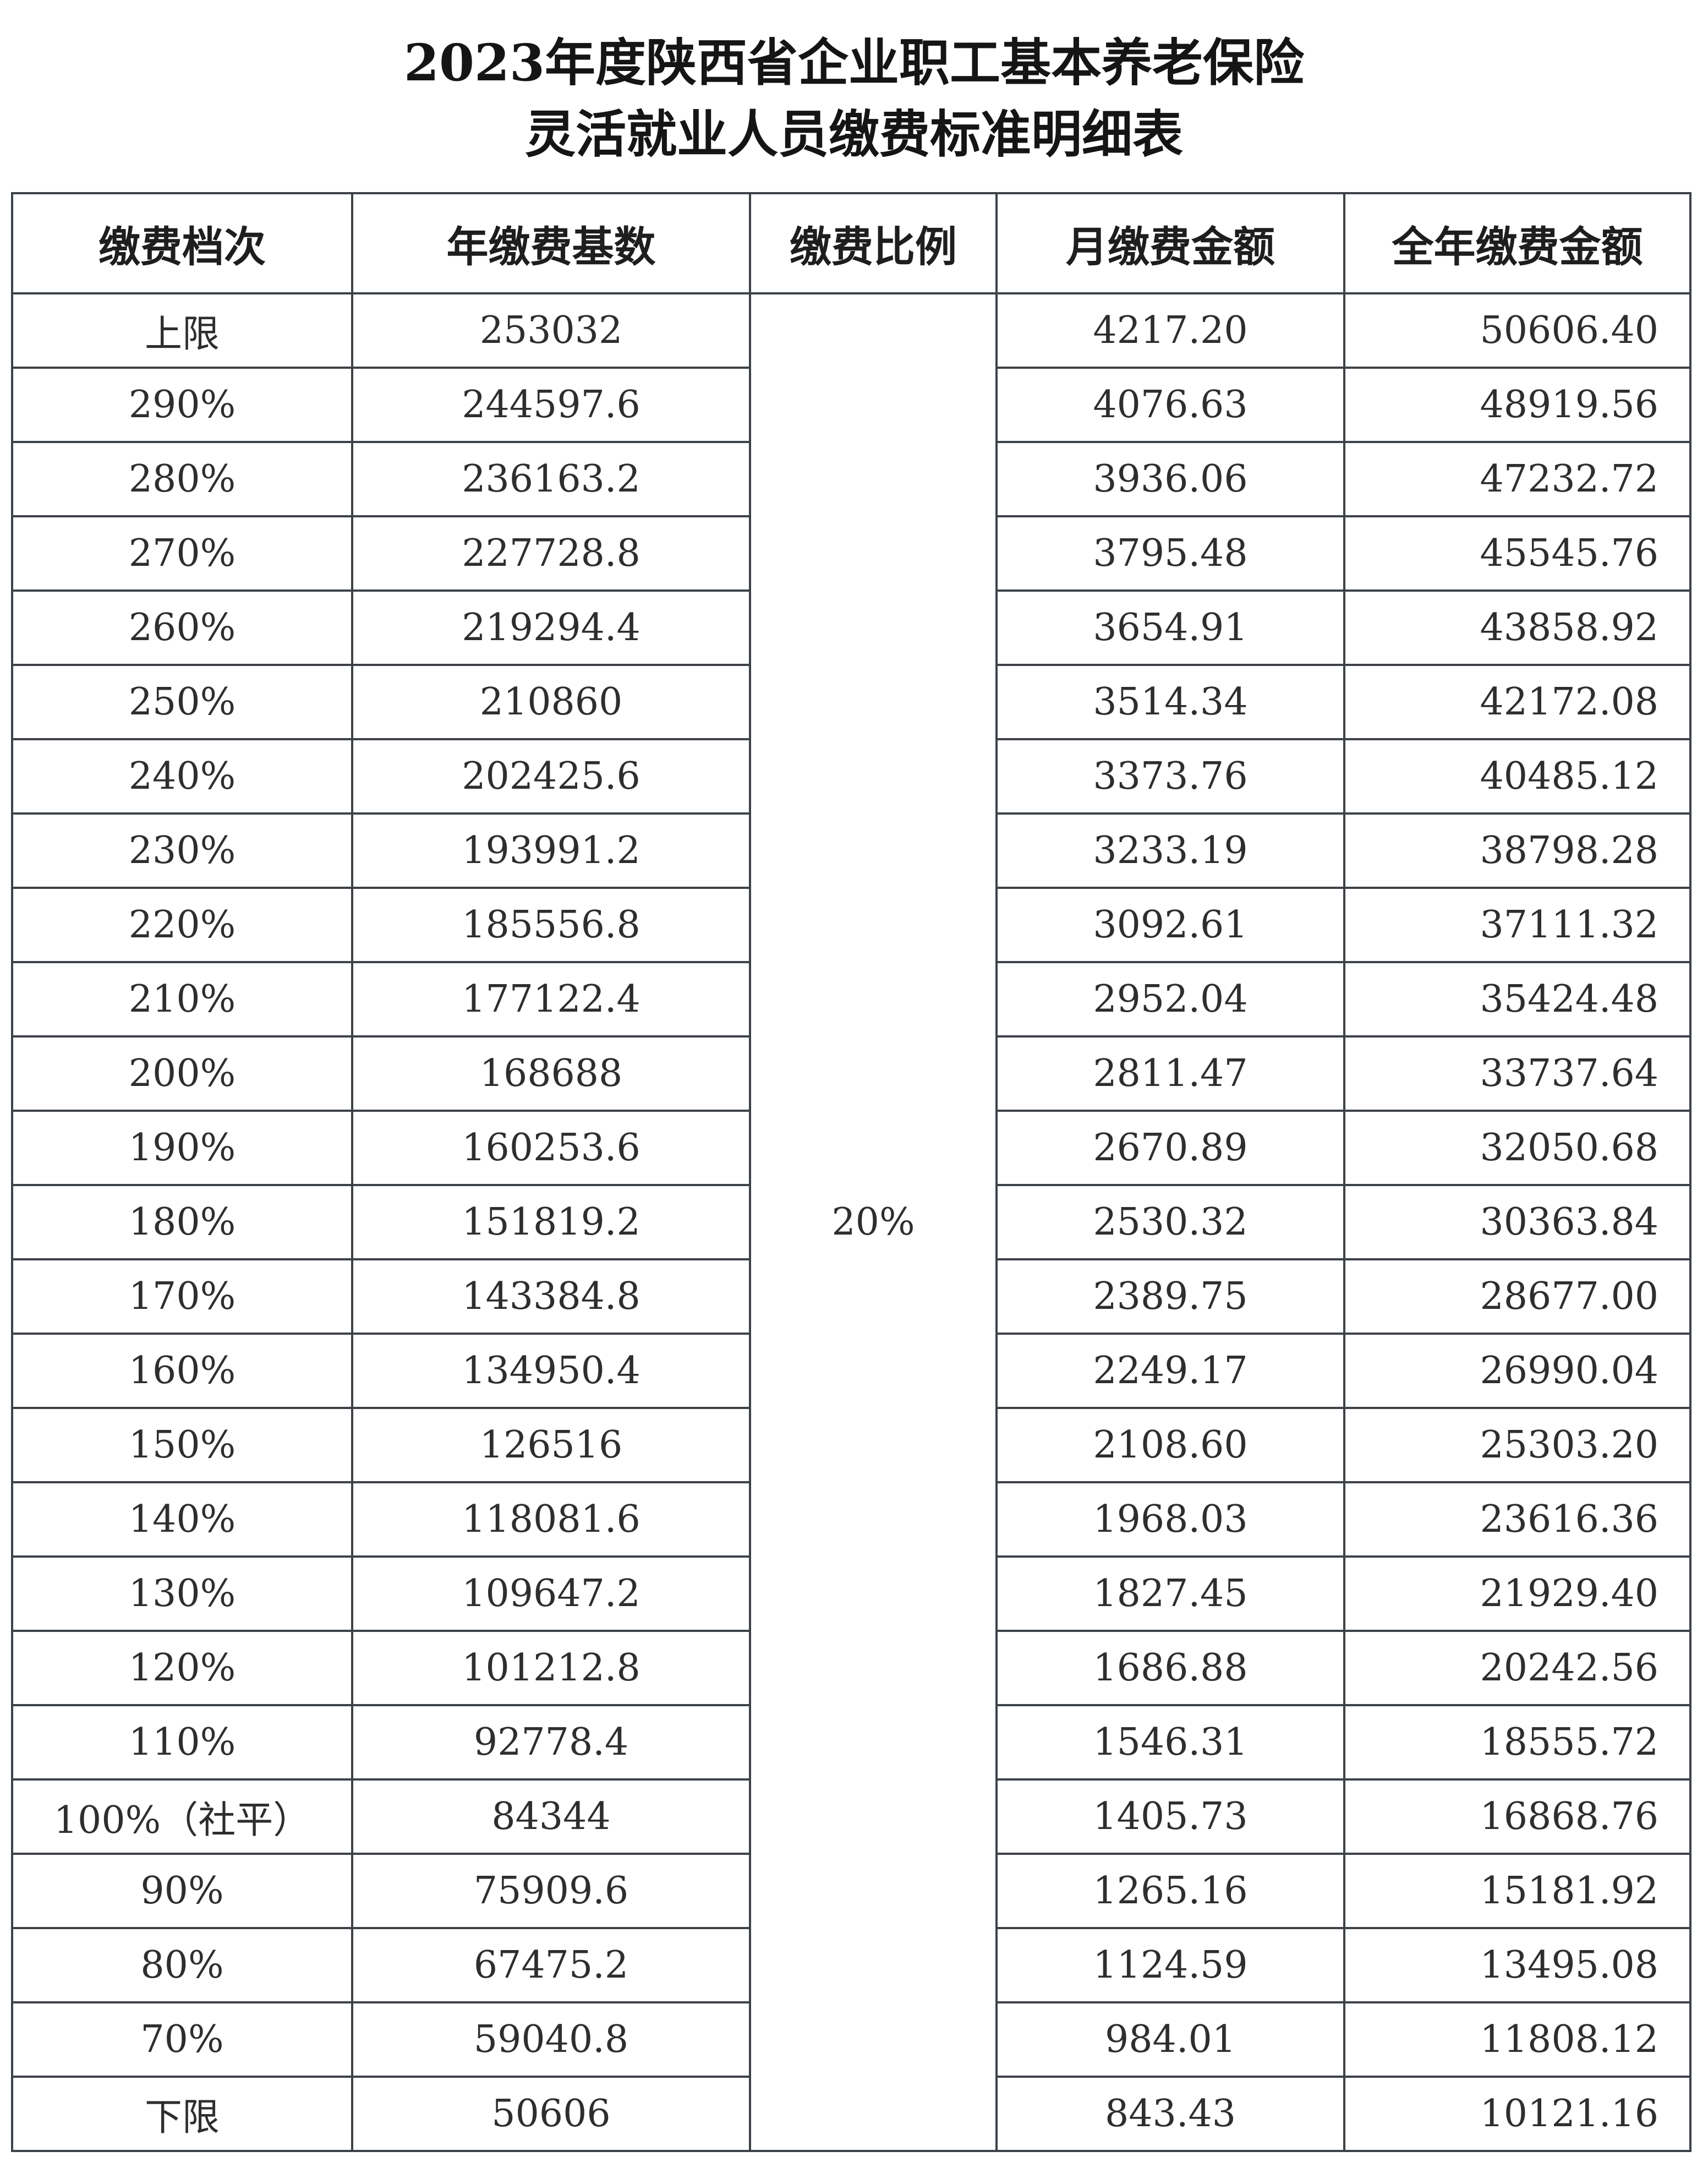 Image resolution: width=1708 pixels, height=2184 pixels. I want to click on header-annual-amount: 全年缴费金额, so click(1517, 243).